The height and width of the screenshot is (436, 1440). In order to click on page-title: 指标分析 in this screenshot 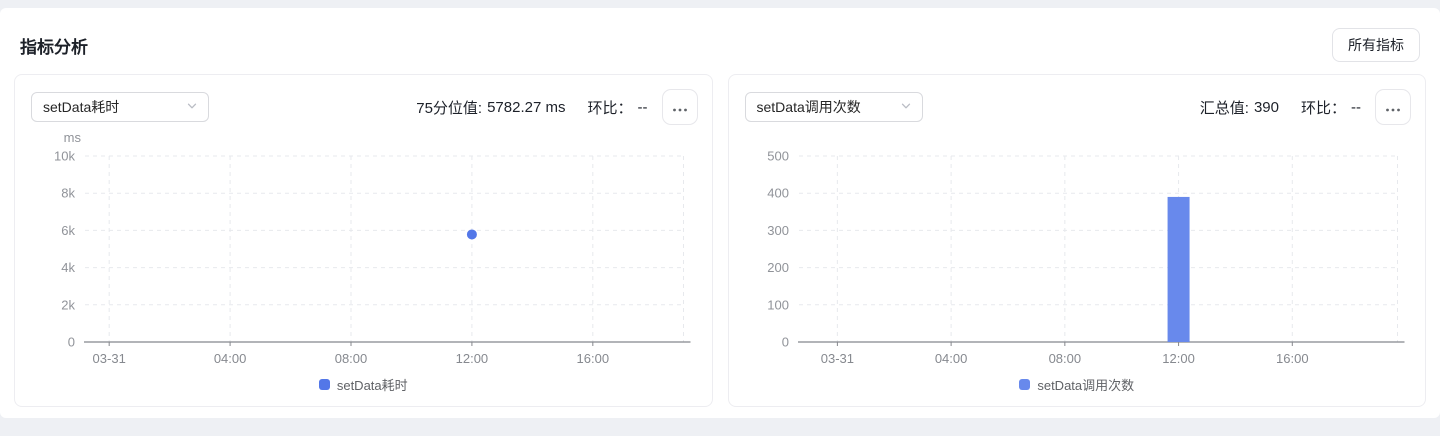, I will do `click(54, 47)`.